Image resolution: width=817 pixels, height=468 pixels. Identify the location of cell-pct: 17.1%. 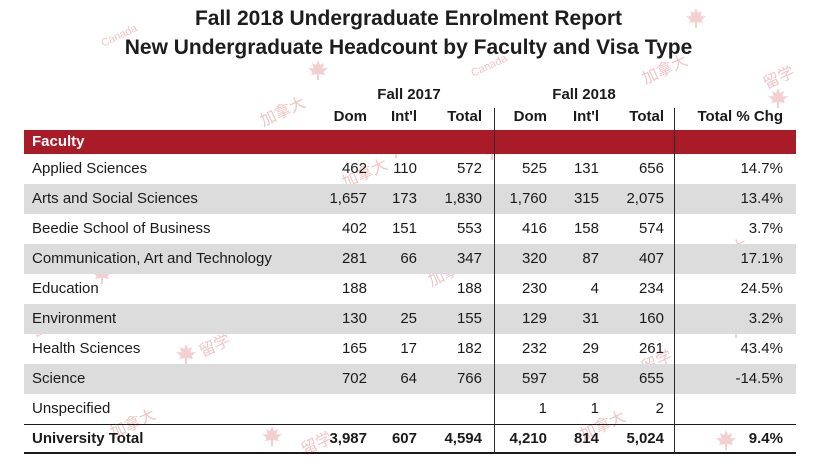
(761, 258).